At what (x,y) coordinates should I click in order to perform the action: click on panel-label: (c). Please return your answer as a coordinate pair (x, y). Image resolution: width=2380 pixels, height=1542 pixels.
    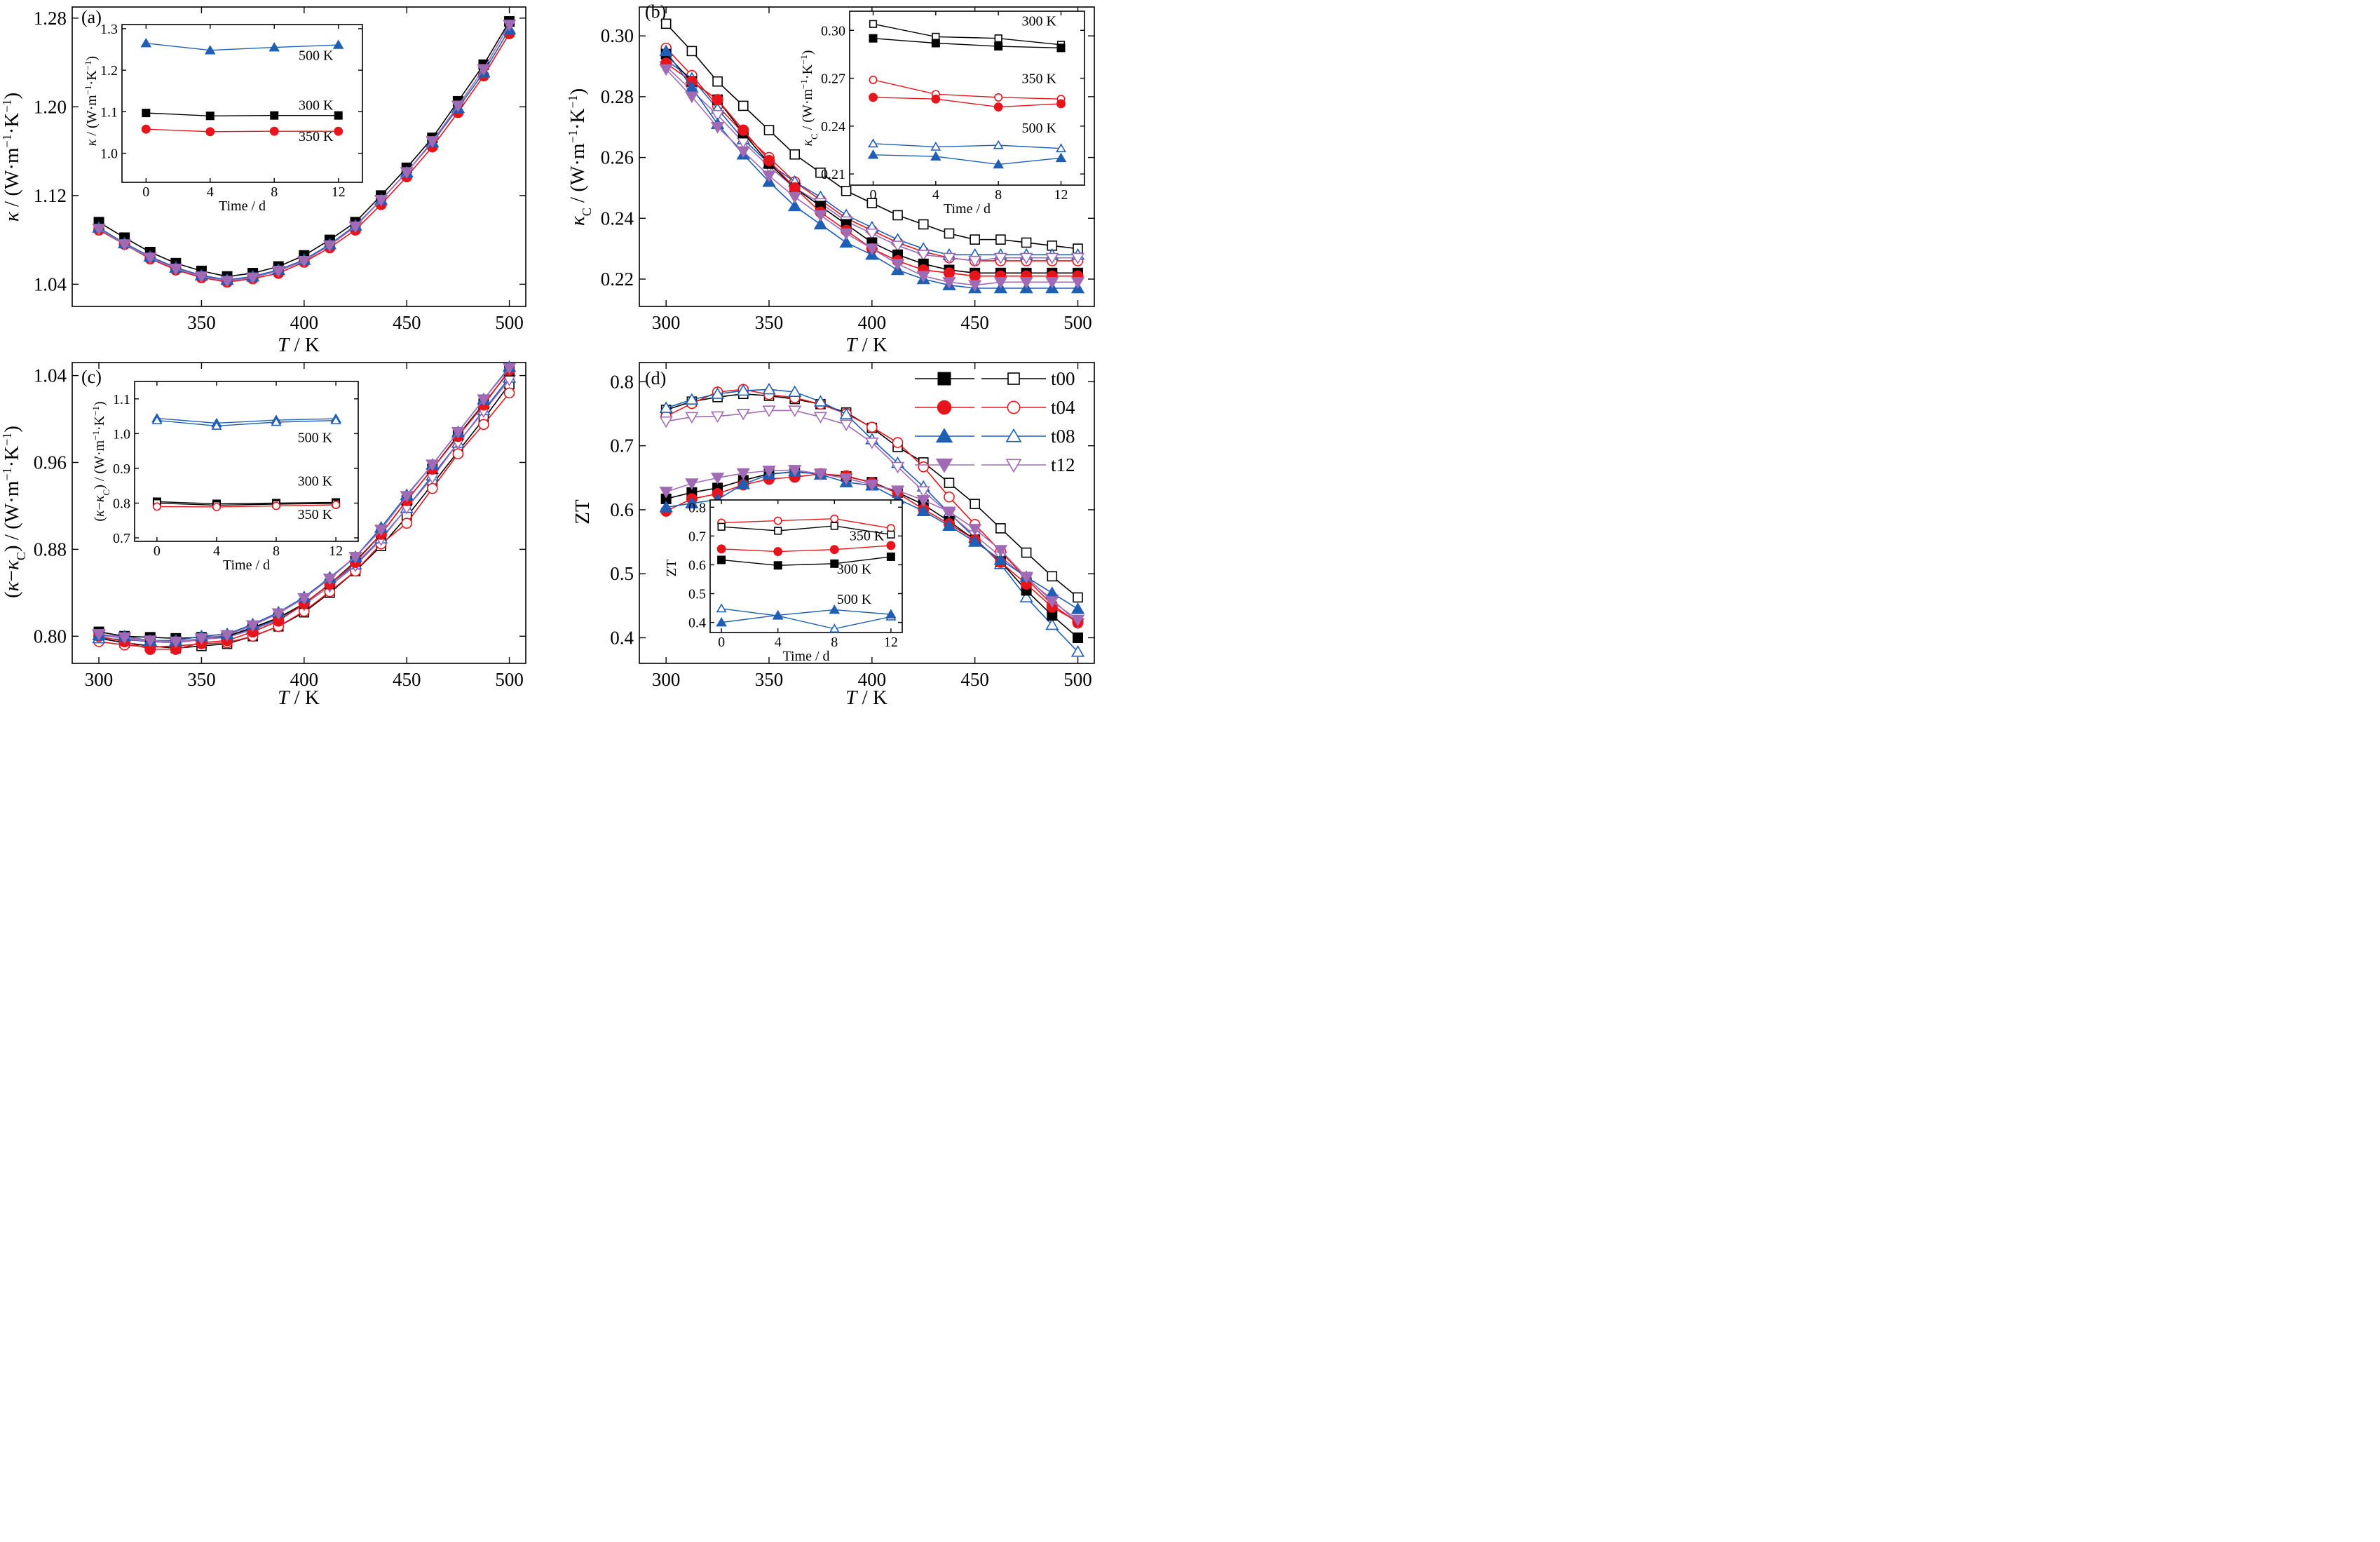
    Looking at the image, I should click on (91, 377).